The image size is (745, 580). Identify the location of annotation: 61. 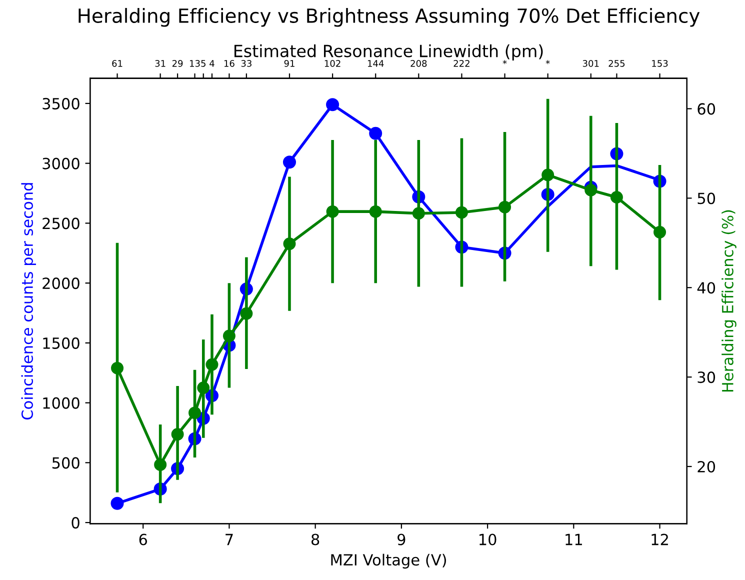
(117, 63).